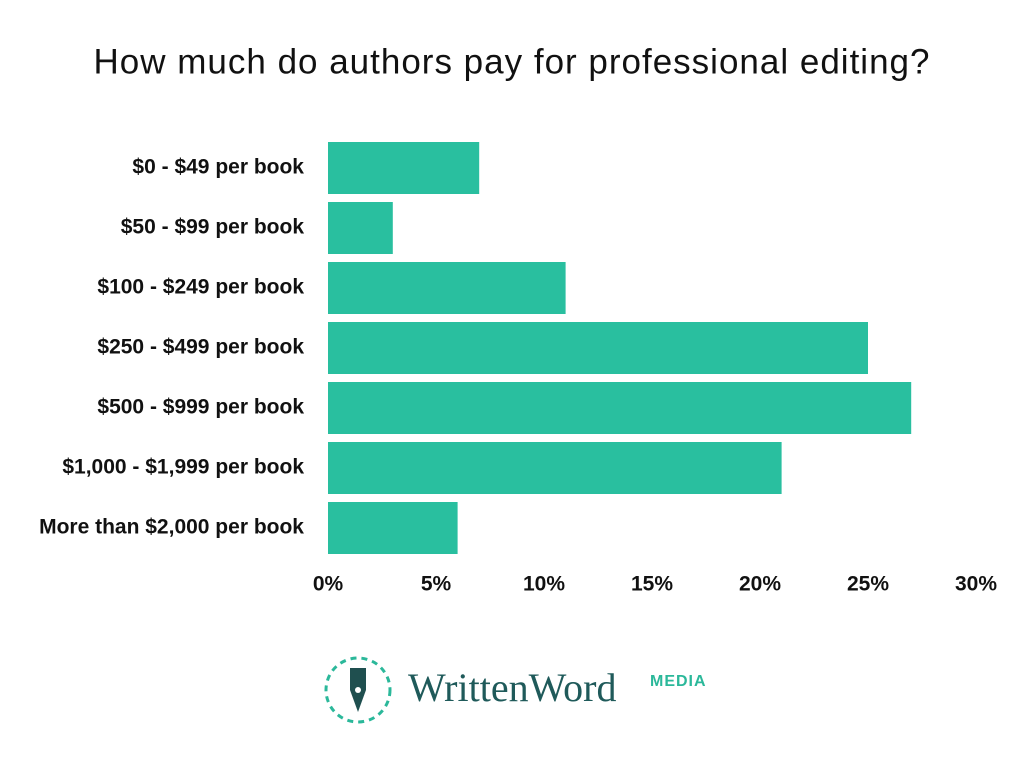 This screenshot has width=1024, height=768. I want to click on x-tick-label: 25%, so click(868, 584).